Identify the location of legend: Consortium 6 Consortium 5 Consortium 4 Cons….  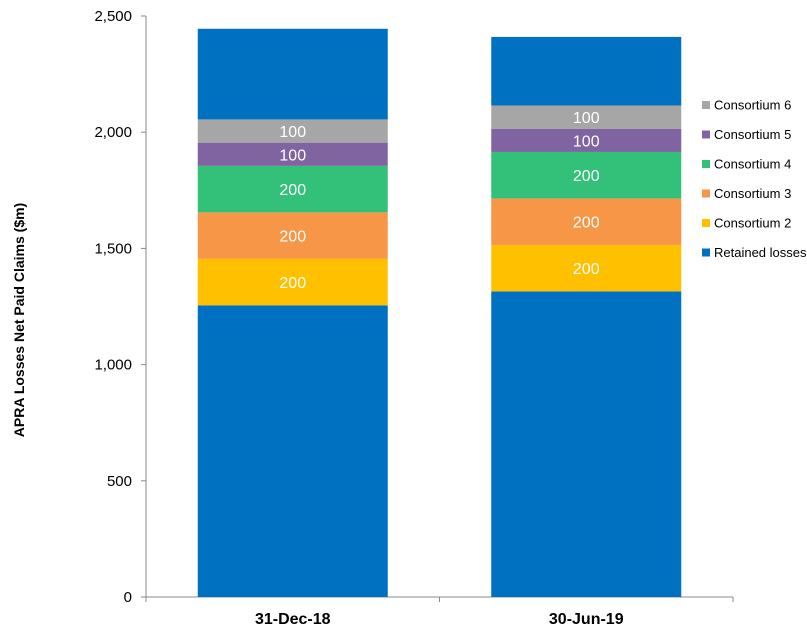
(754, 179).